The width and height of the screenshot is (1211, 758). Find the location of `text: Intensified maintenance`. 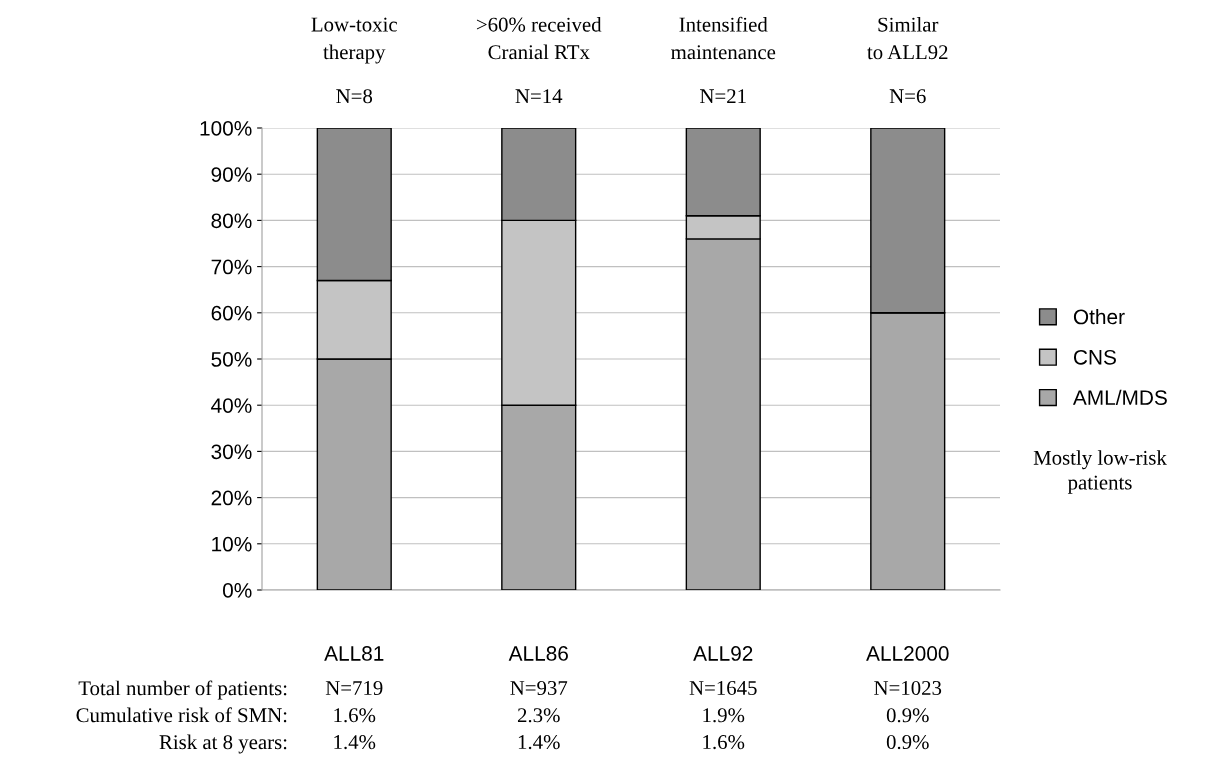

text: Intensified maintenance is located at coordinates (723, 38).